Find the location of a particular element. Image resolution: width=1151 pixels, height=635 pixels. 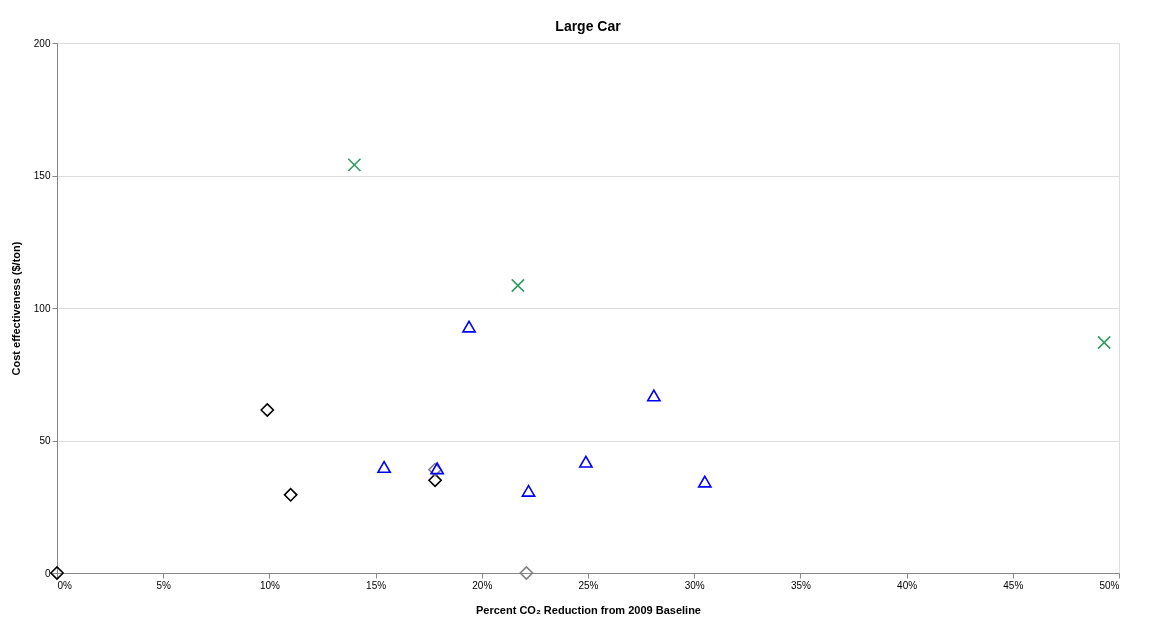

x-tick-label: 40% is located at coordinates (907, 585).